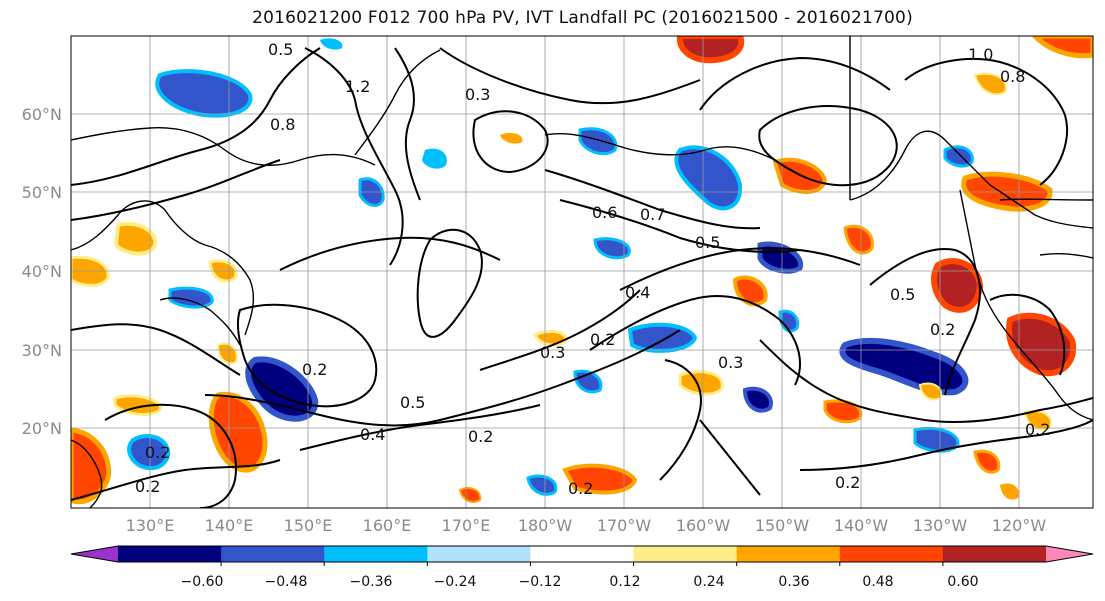  Describe the element at coordinates (42, 192) in the screenshot. I see `lat-label: 50°N` at that location.